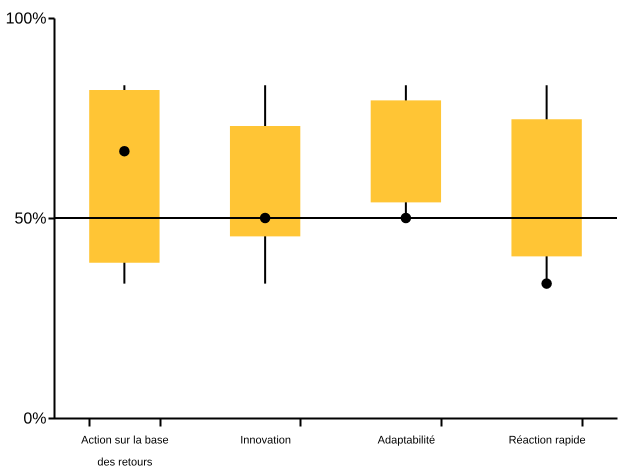 Image resolution: width=623 pixels, height=472 pixels. I want to click on y-tick-label: 0%, so click(34, 419).